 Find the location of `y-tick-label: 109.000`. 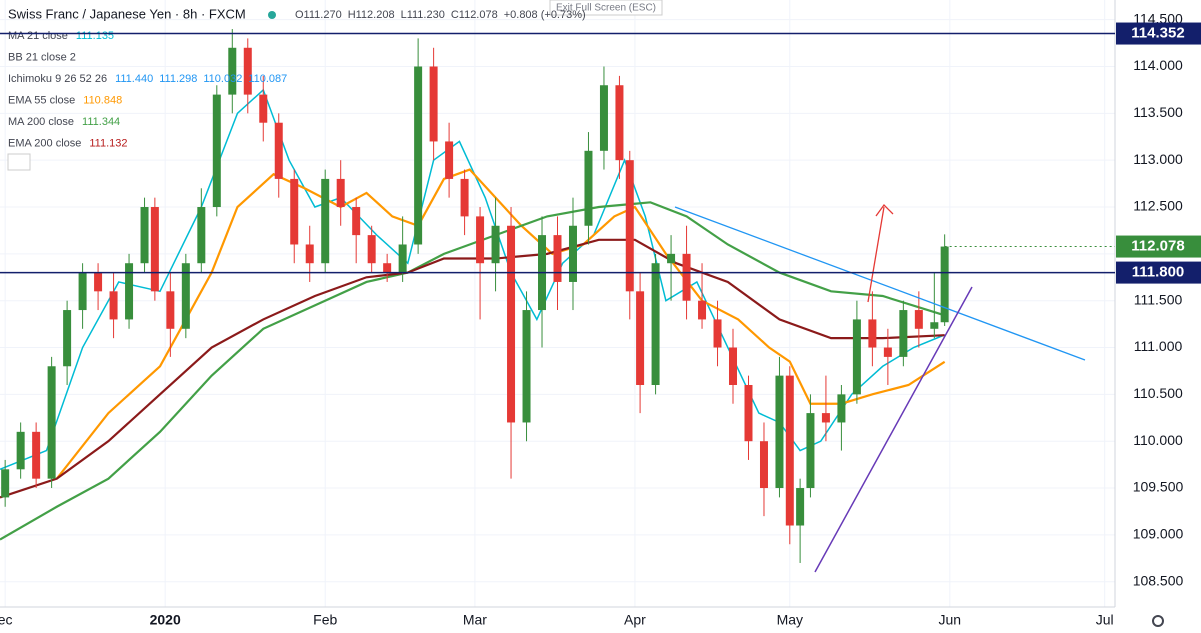

y-tick-label: 109.000 is located at coordinates (1158, 534).